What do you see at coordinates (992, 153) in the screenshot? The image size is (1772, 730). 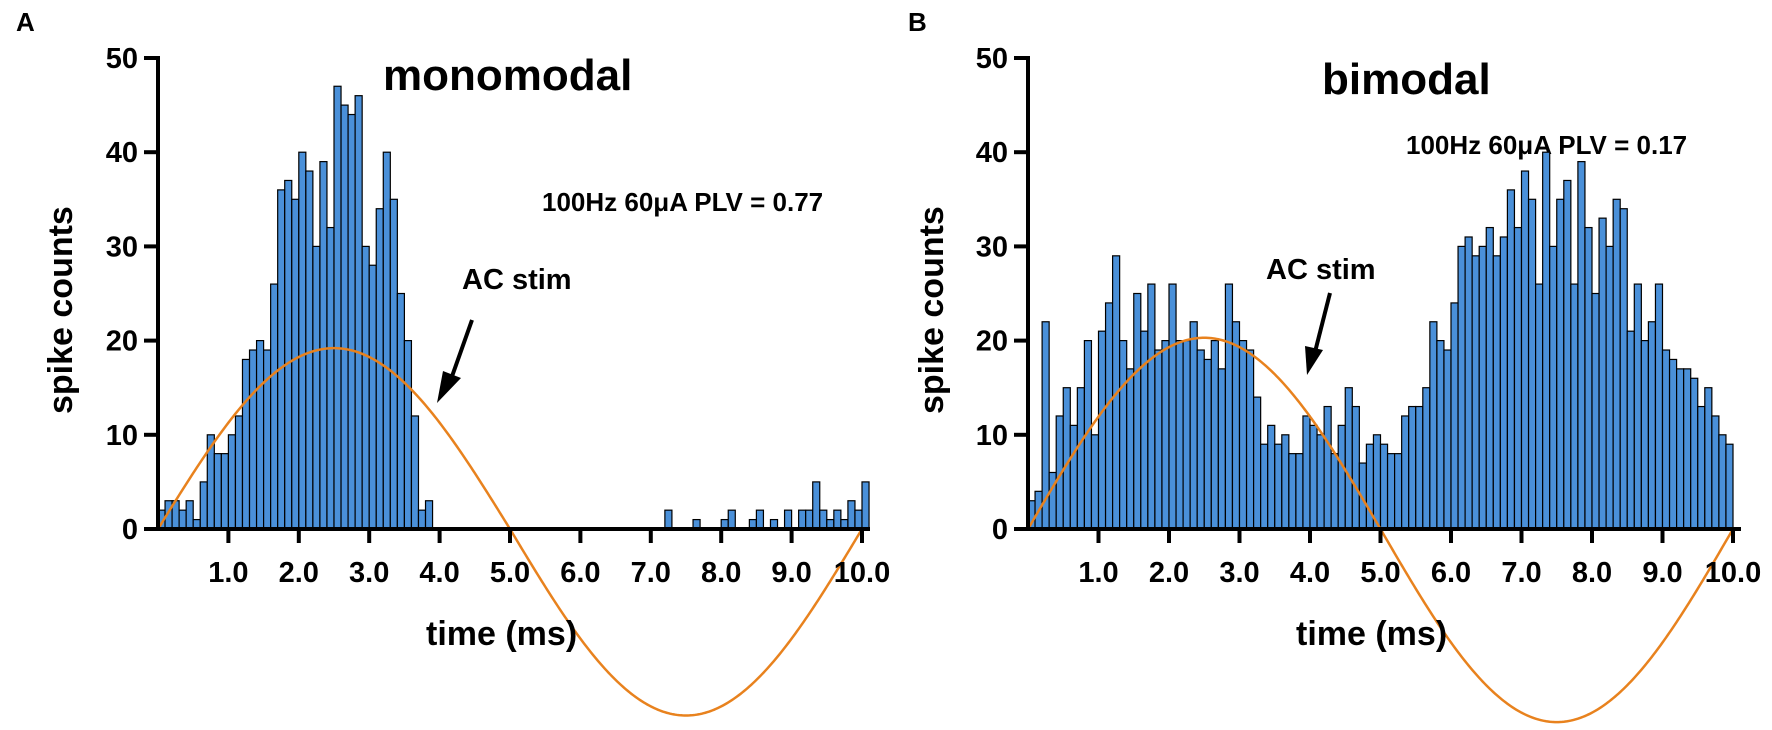 I see `panel-b-y-tick-label: 40` at bounding box center [992, 153].